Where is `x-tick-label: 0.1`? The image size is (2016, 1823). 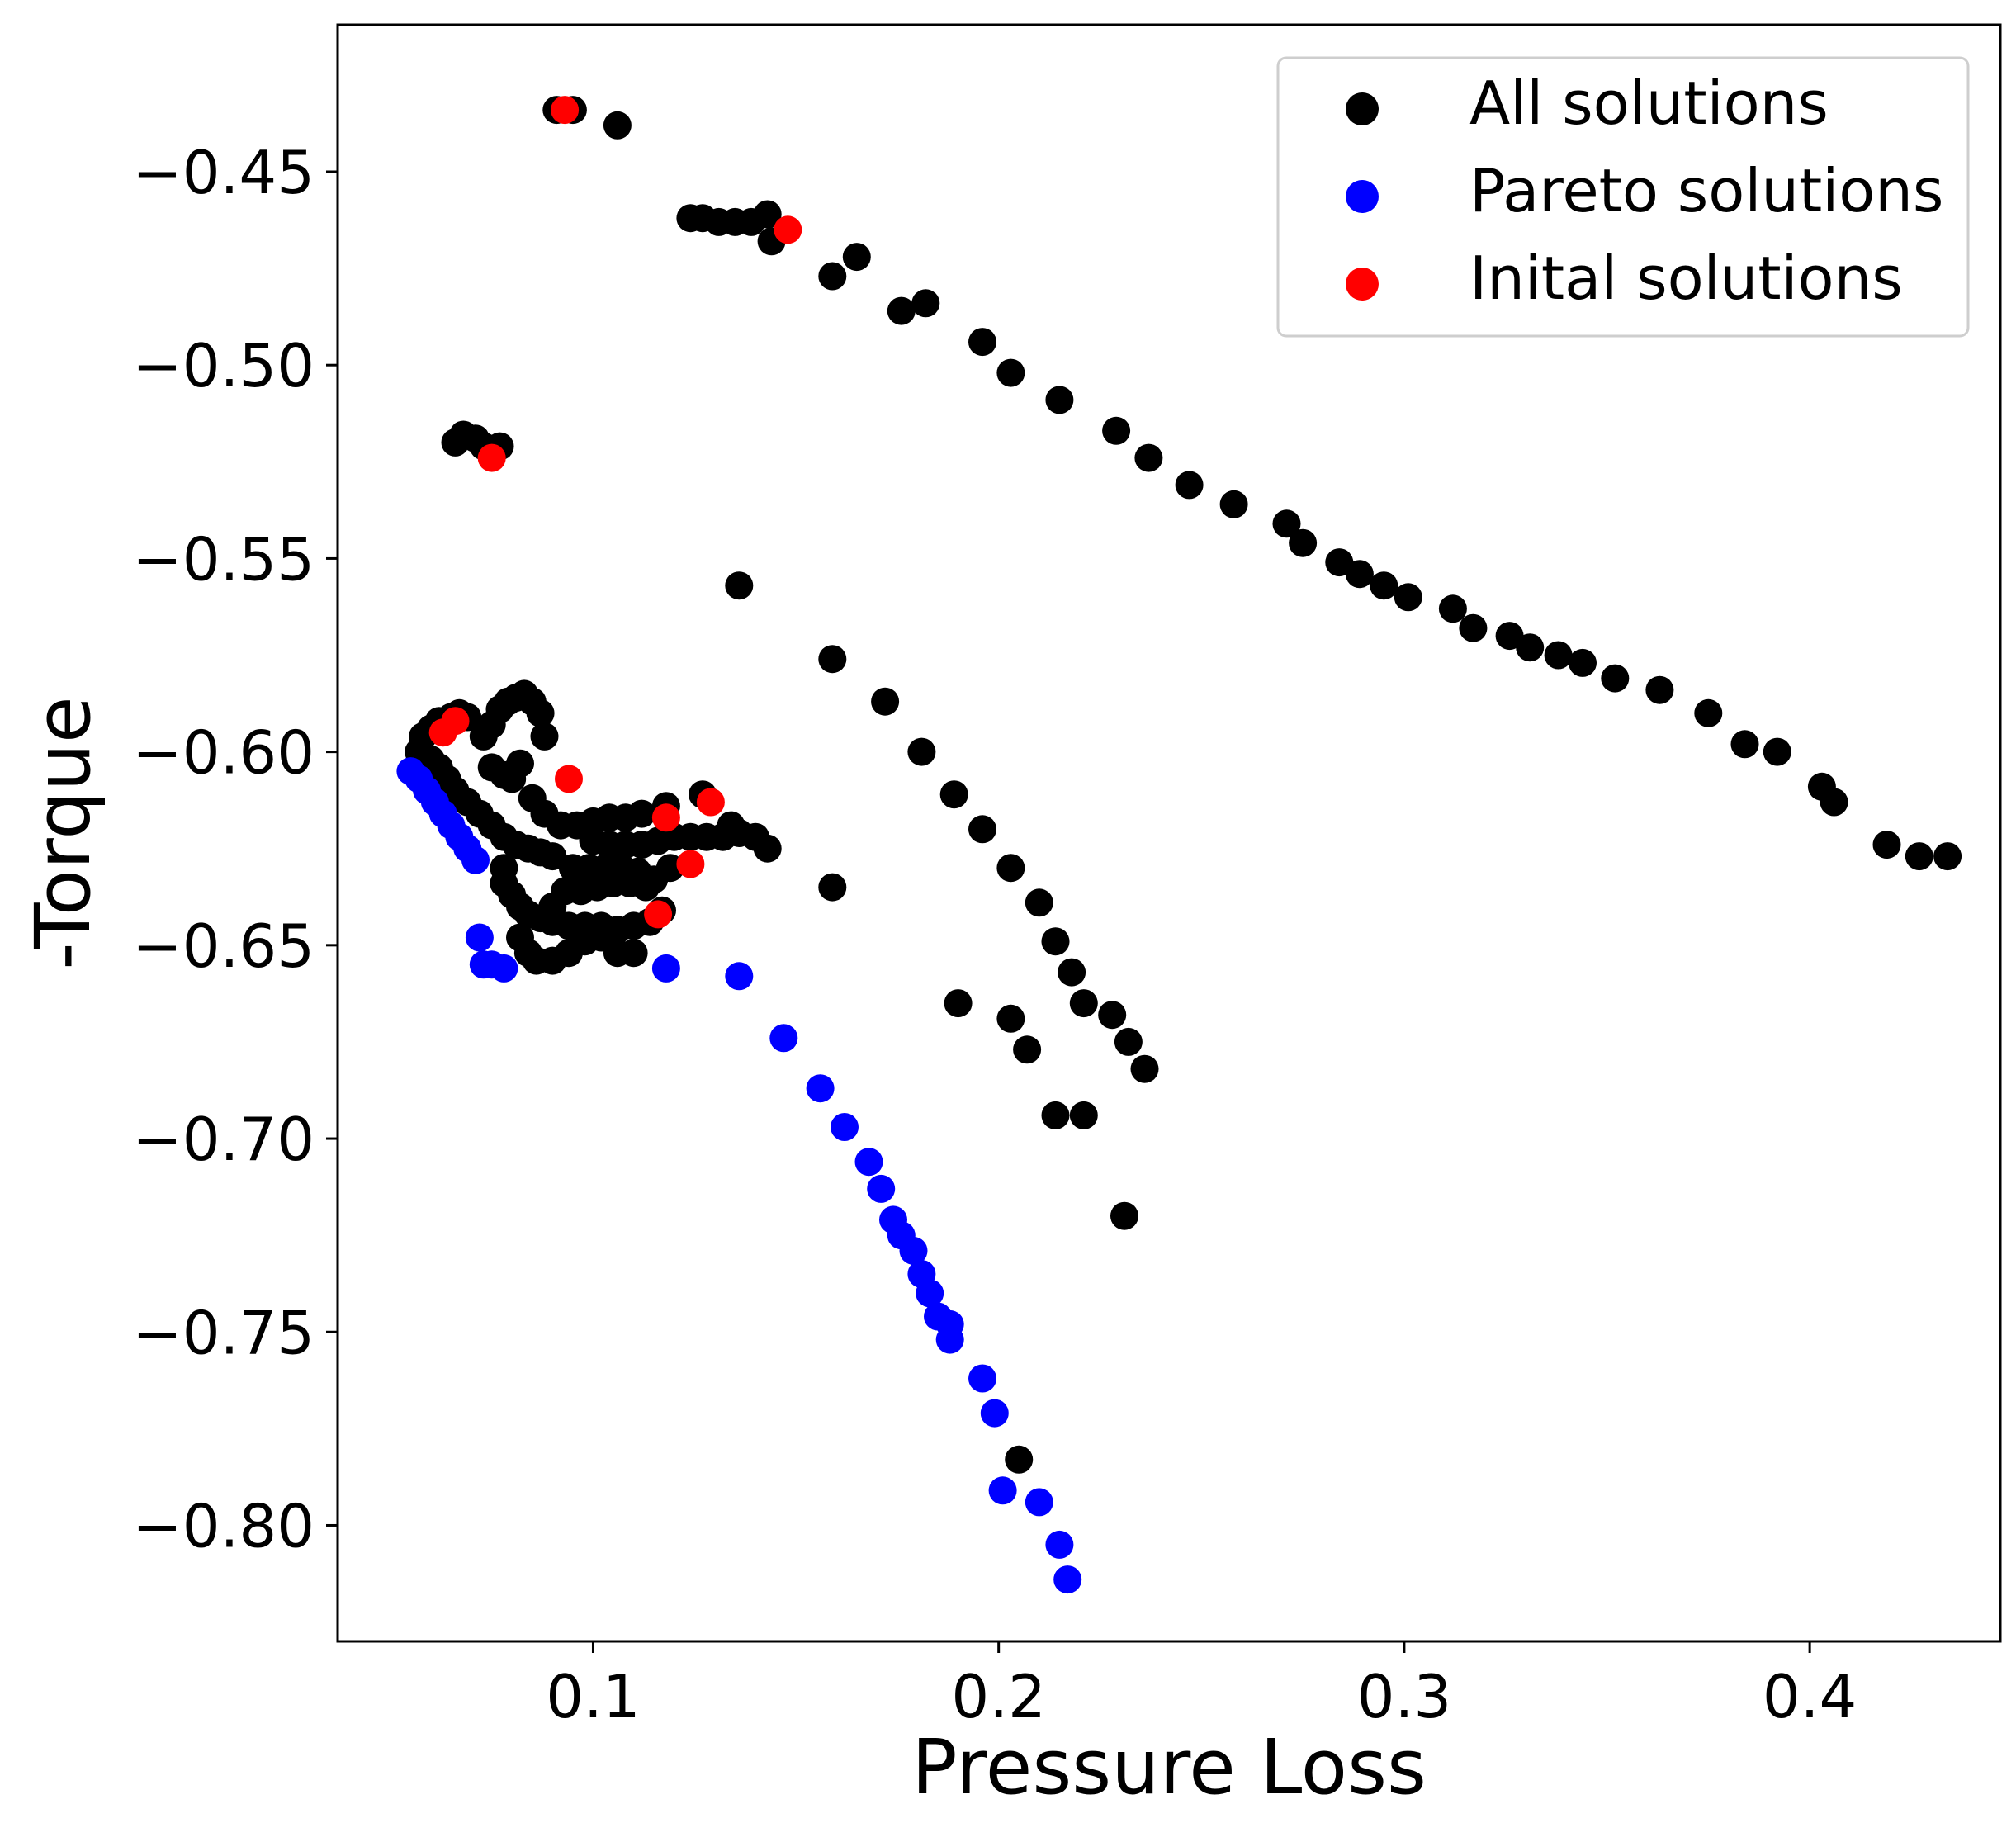 x-tick-label: 0.1 is located at coordinates (593, 1696).